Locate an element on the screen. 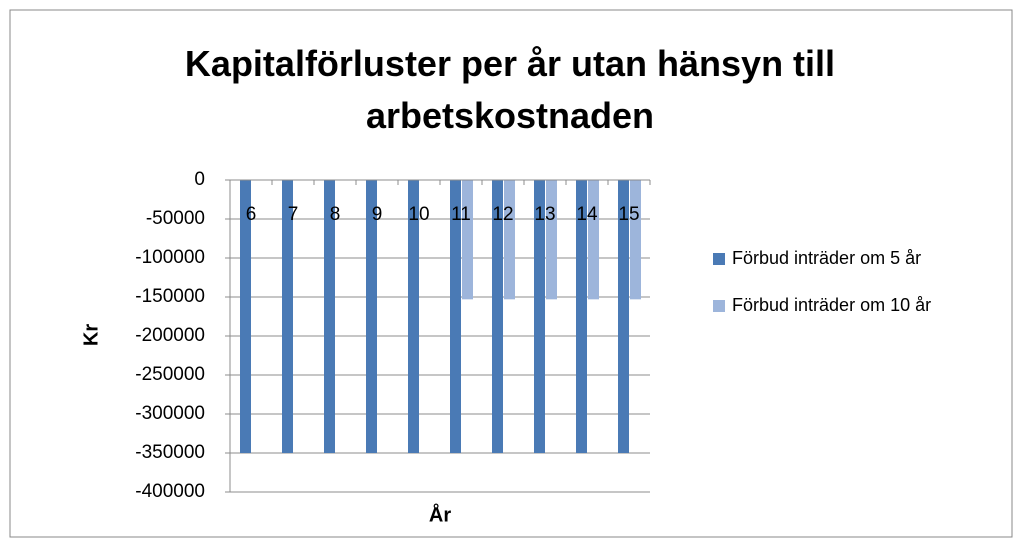 This screenshot has height=545, width=1021. y-tick-label: -200000 is located at coordinates (170, 335).